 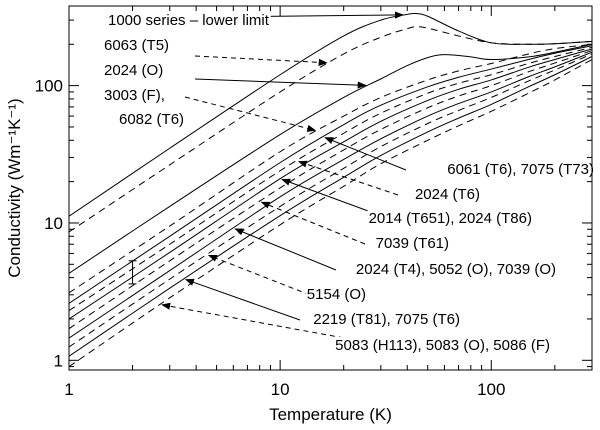 I want to click on error-bar, so click(x=132, y=272).